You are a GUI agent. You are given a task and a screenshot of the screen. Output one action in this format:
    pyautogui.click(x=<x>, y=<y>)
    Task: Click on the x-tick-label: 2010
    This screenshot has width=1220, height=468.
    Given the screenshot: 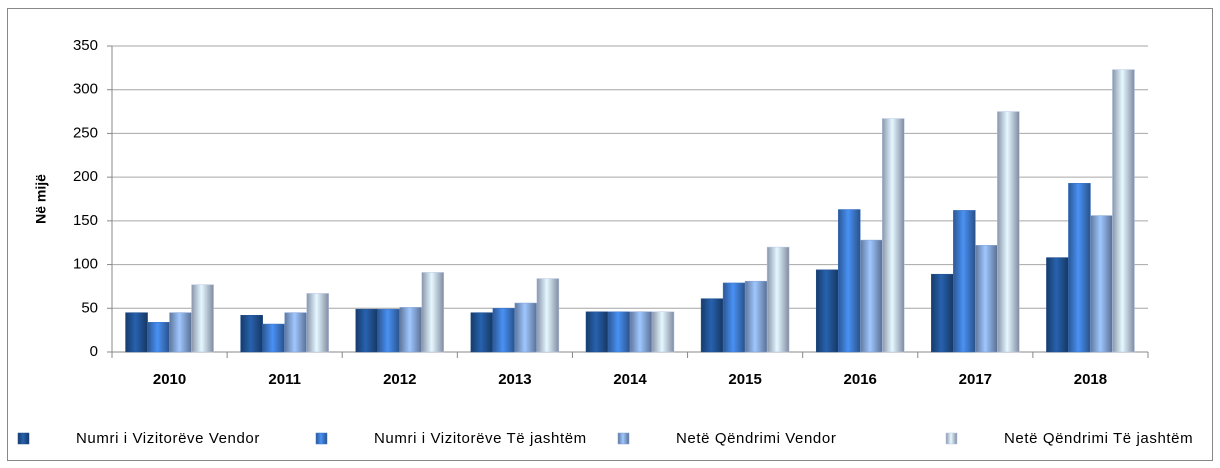 What is the action you would take?
    pyautogui.click(x=169, y=379)
    